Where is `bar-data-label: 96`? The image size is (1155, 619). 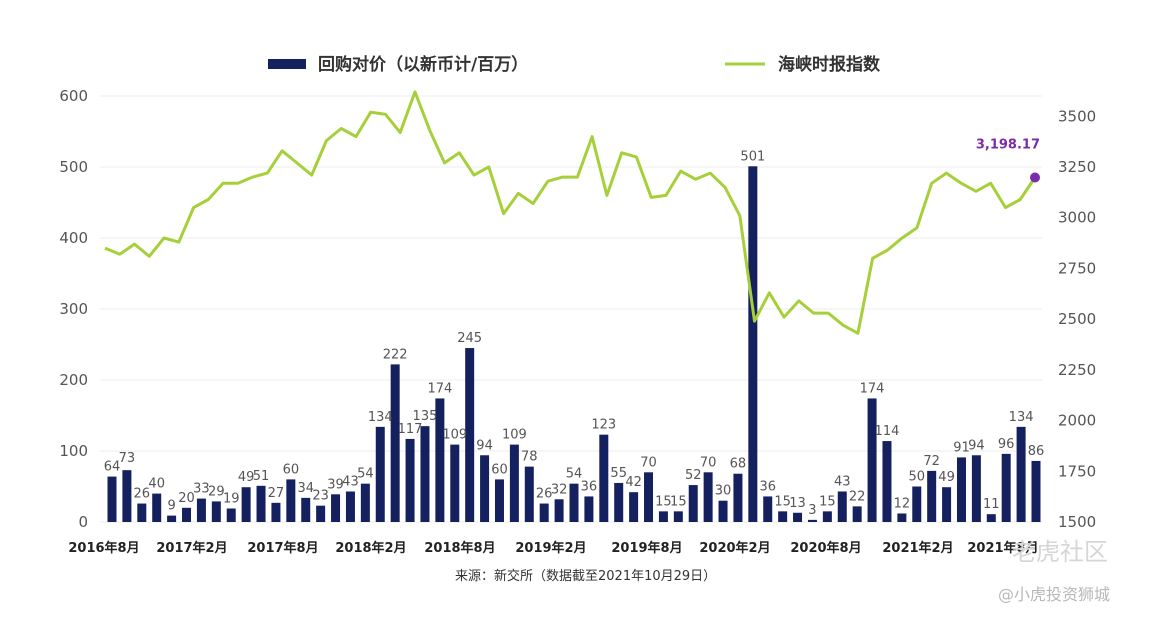 bar-data-label: 96 is located at coordinates (1006, 444).